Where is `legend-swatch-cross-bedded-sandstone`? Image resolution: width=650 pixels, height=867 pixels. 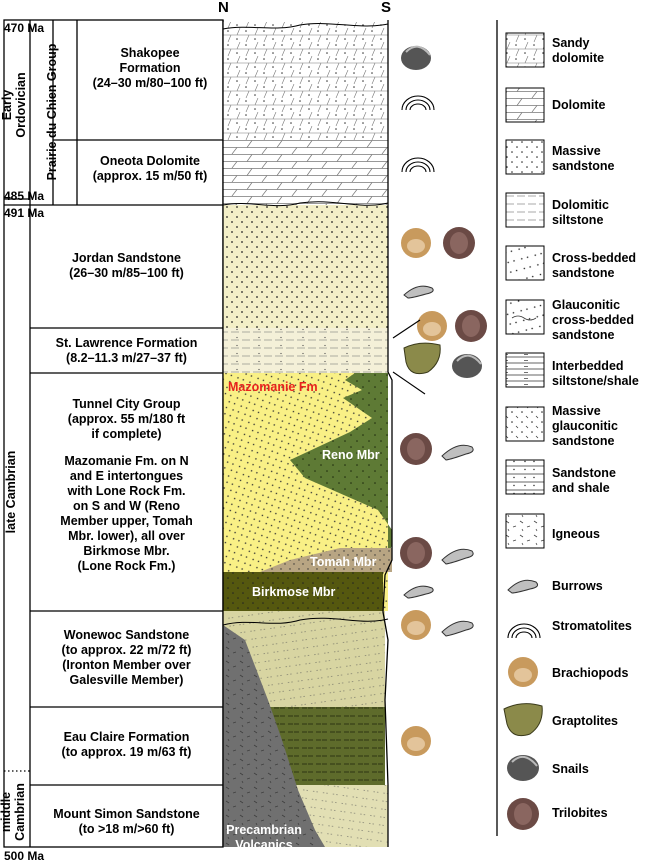 legend-swatch-cross-bedded-sandstone is located at coordinates (525, 263).